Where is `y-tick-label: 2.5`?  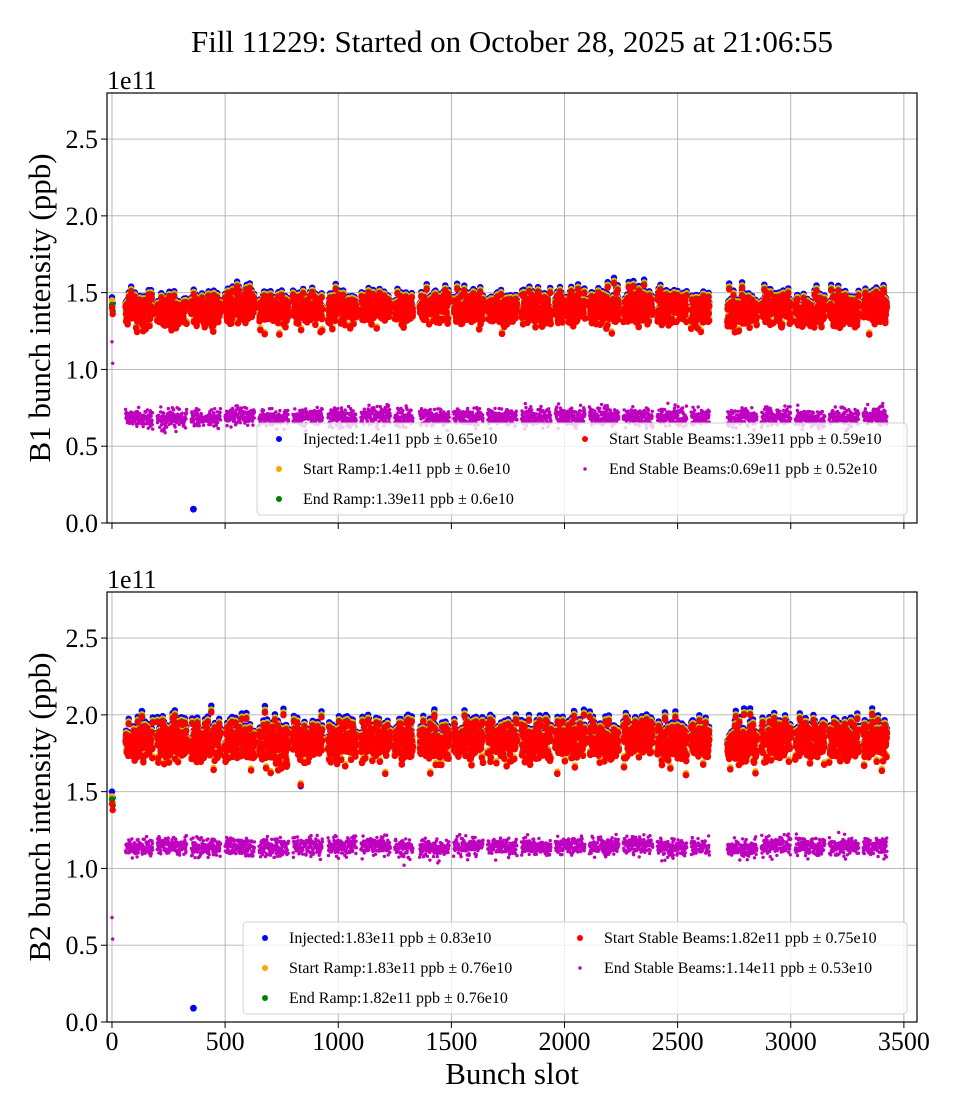 y-tick-label: 2.5 is located at coordinates (82, 139).